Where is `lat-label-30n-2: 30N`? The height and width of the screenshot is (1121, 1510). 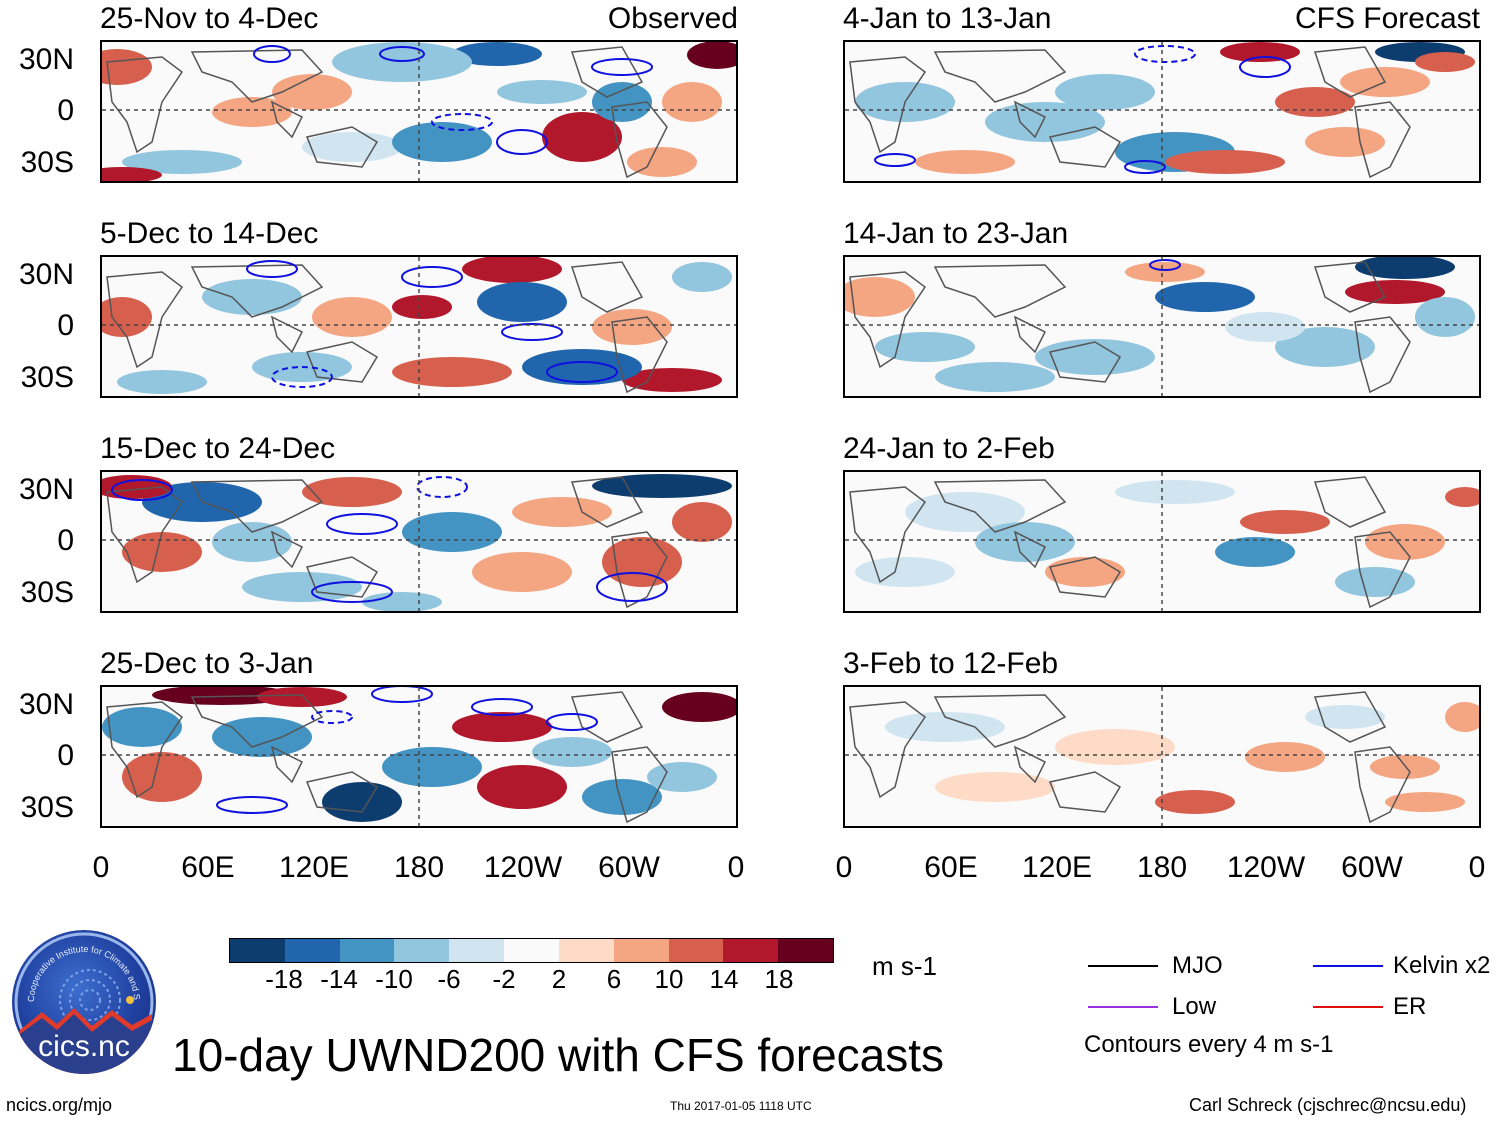 lat-label-30n-2: 30N is located at coordinates (46, 274).